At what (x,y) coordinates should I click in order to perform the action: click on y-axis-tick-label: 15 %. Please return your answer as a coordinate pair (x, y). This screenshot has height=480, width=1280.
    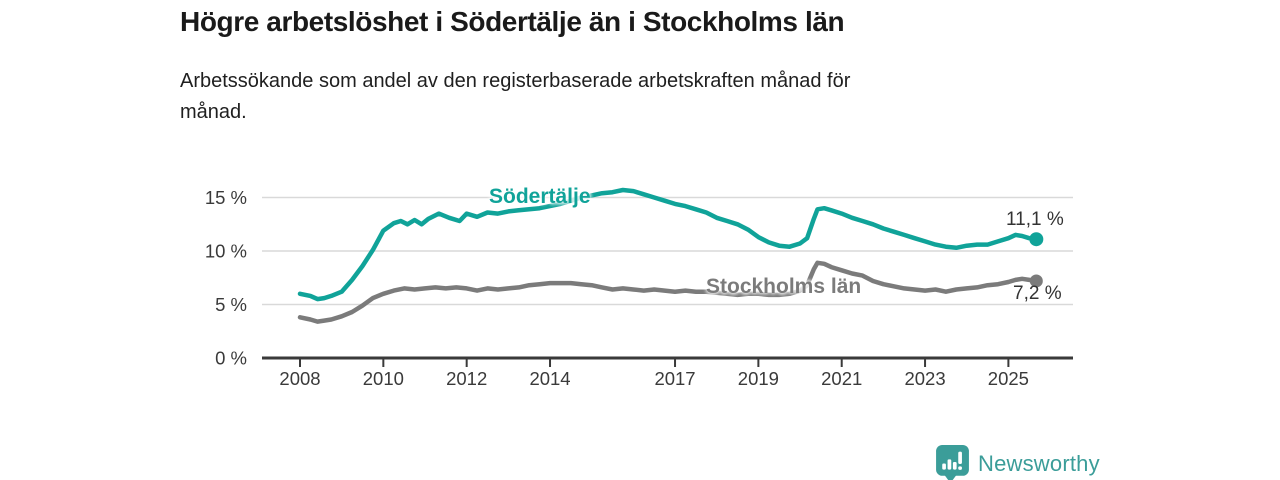
    Looking at the image, I should click on (226, 197).